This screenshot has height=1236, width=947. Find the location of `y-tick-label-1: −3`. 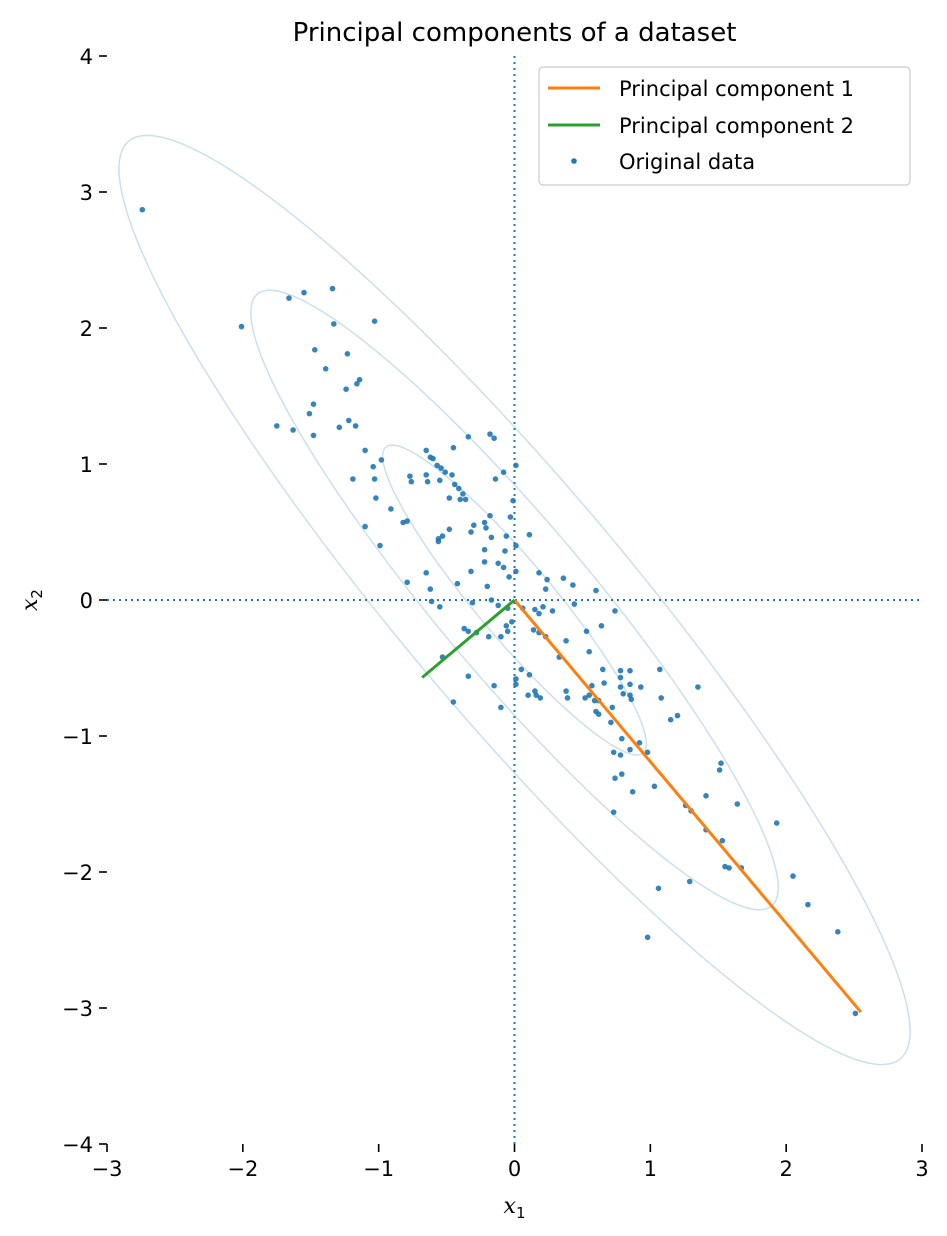

y-tick-label-1: −3 is located at coordinates (77, 1009).